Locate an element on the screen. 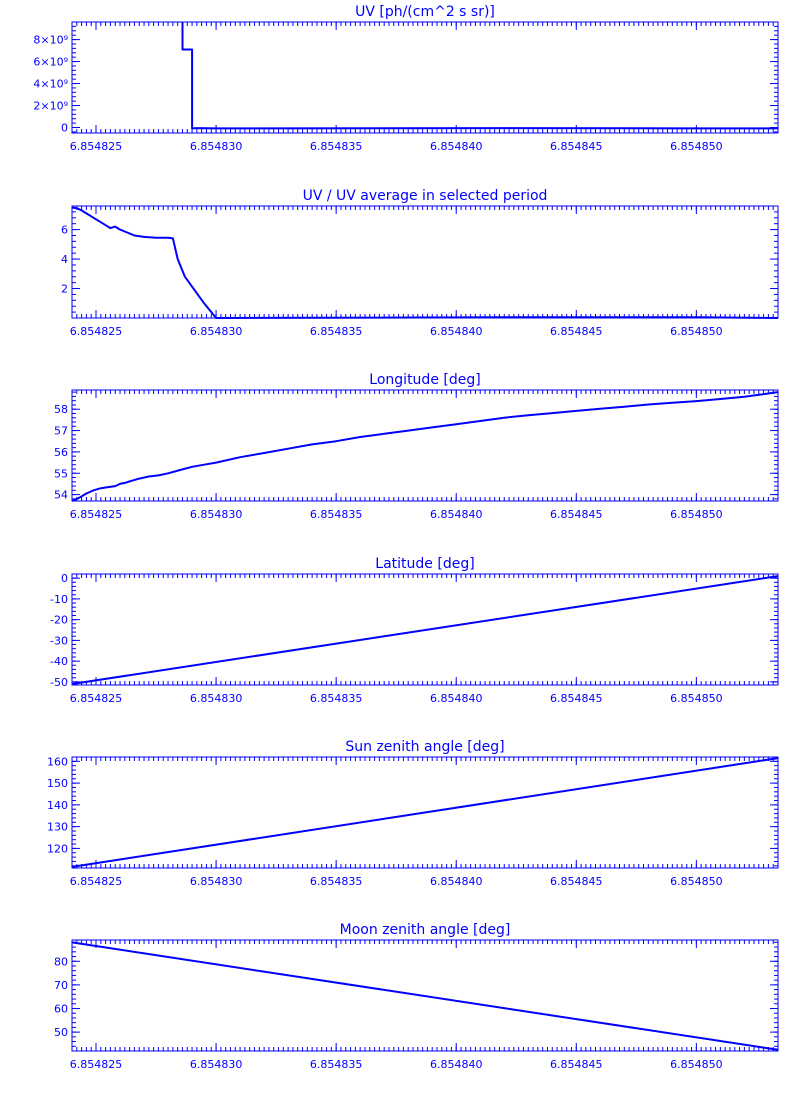  y-tick-label: 55 is located at coordinates (61, 473).